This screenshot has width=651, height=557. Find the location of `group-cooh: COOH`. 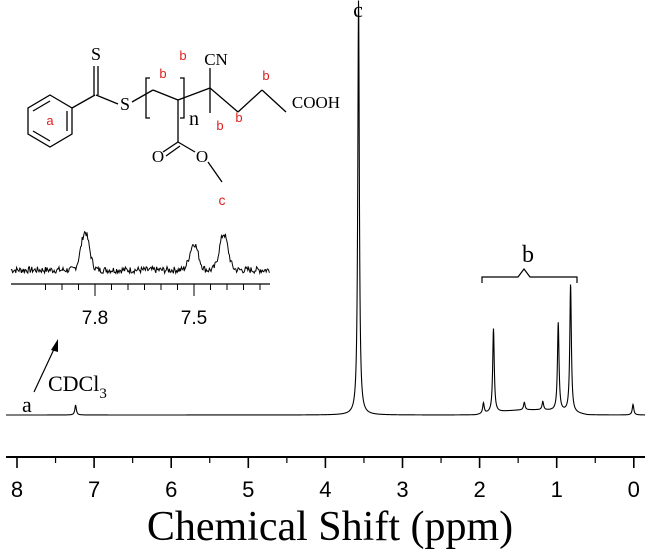

group-cooh: COOH is located at coordinates (316, 102).